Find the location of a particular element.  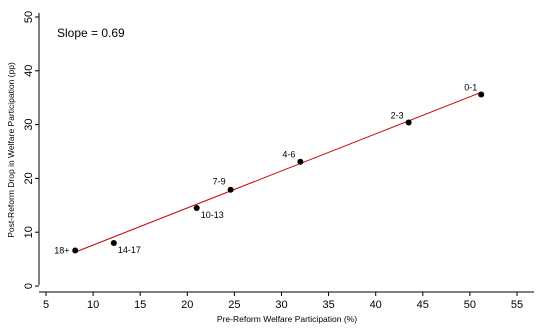

x-tick-label: 50 is located at coordinates (470, 305).